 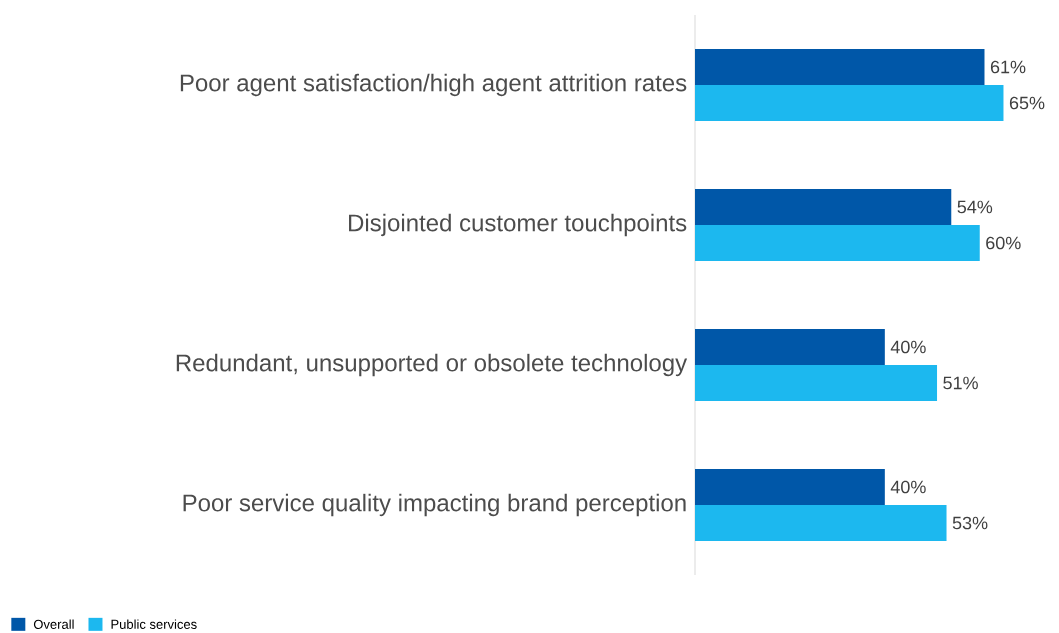 I want to click on data-label: 54%, so click(x=975, y=207).